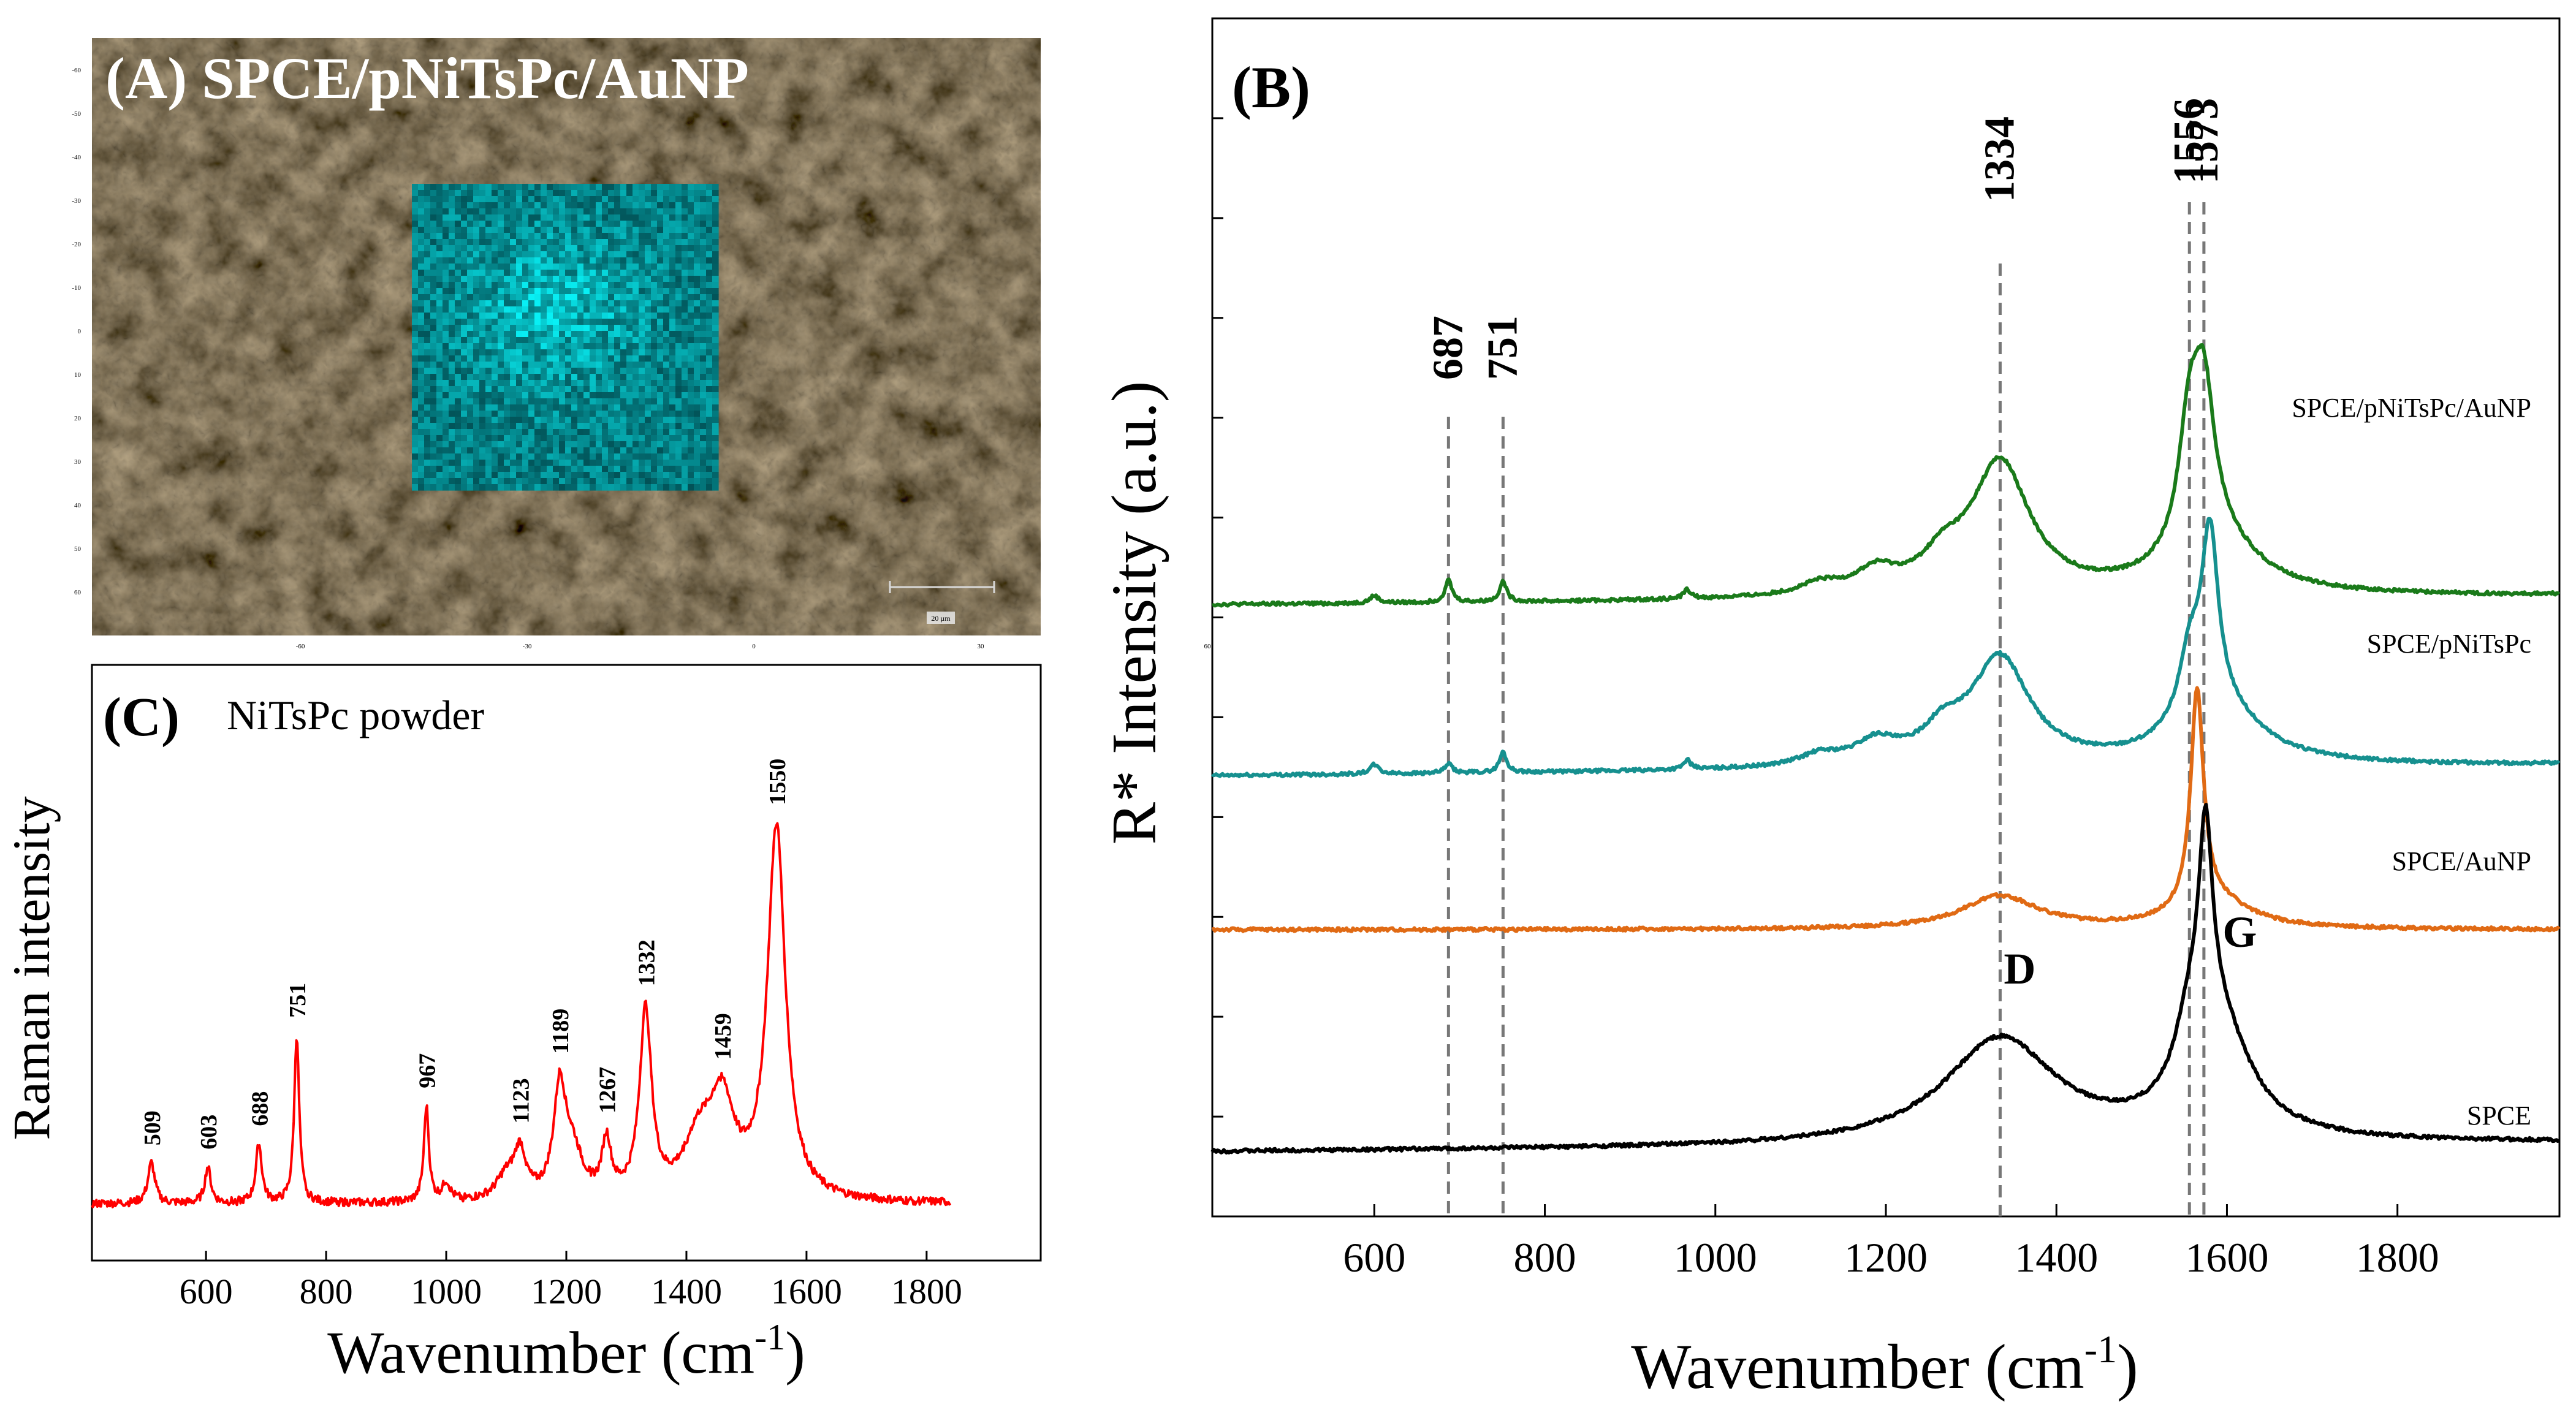  Describe the element at coordinates (1271, 87) in the screenshot. I see `panel-b-title: (B)` at that location.